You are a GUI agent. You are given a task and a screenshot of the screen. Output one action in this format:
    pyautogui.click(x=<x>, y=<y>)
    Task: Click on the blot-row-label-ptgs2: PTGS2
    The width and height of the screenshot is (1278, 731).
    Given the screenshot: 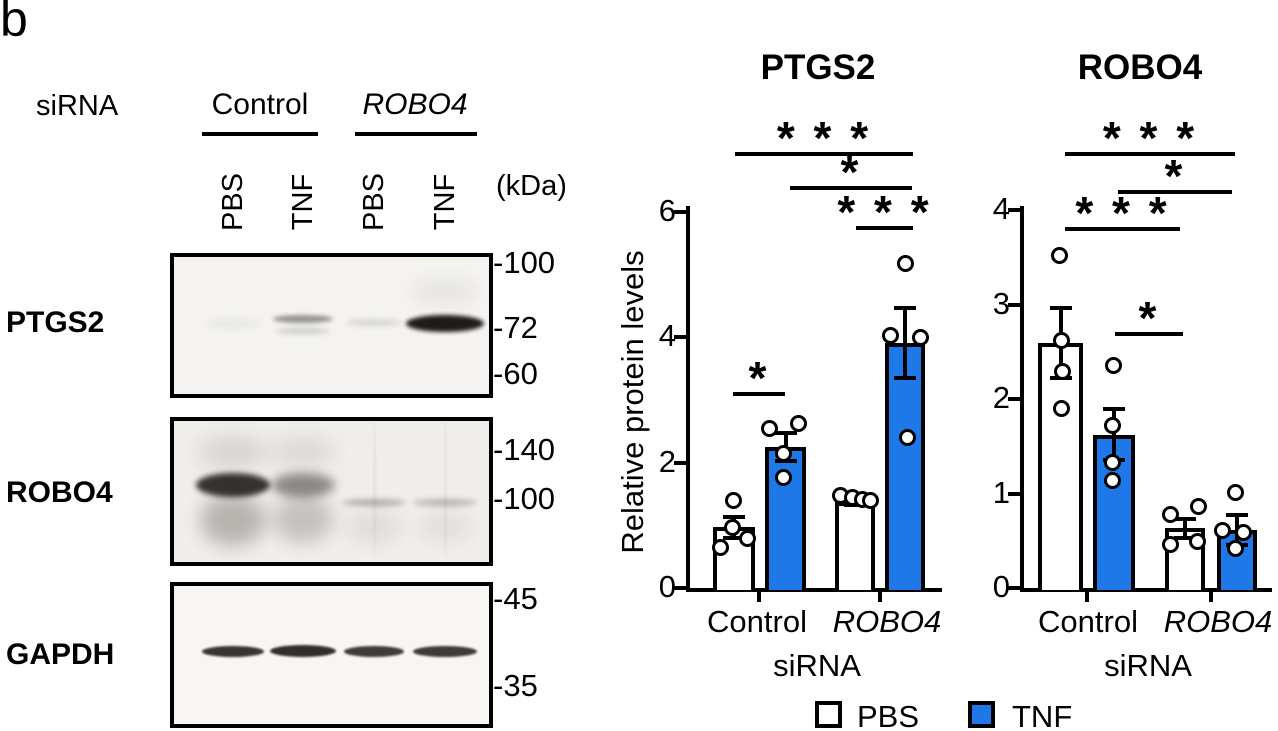 What is the action you would take?
    pyautogui.click(x=55, y=322)
    